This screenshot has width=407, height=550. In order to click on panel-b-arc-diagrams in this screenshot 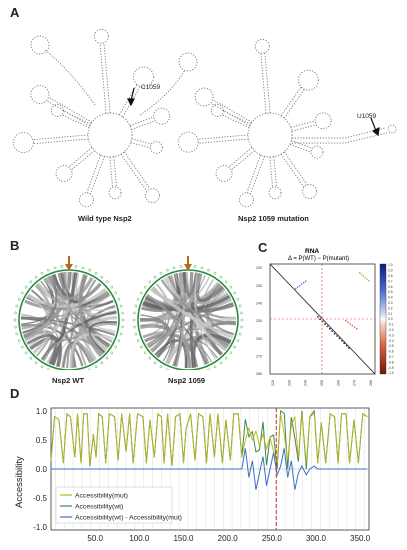, I will do `click(128, 313)`.